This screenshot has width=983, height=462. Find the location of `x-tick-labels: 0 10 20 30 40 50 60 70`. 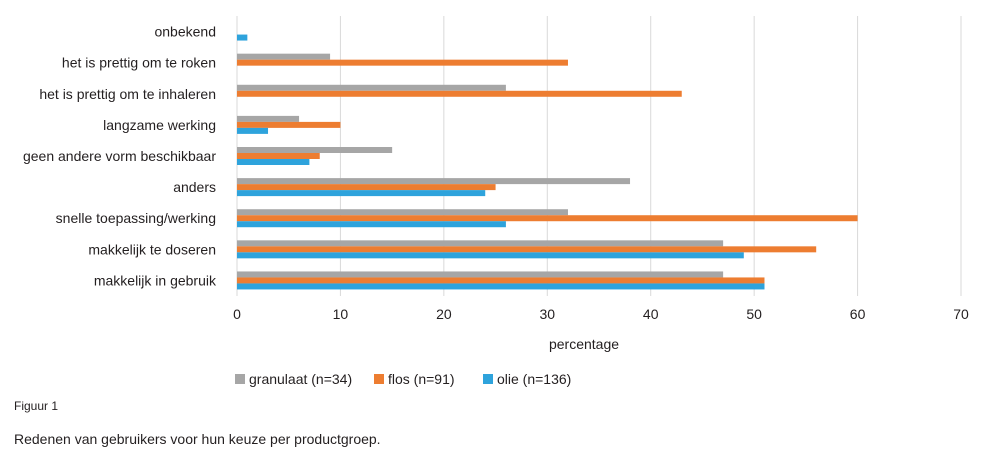

x-tick-labels: 0 10 20 30 40 50 60 70 is located at coordinates (601, 314).